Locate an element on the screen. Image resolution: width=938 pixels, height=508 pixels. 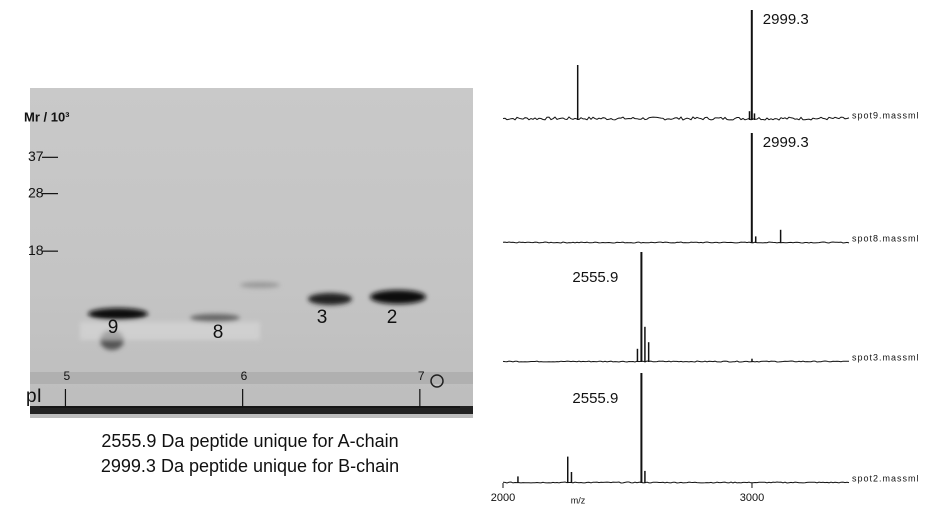
spectrum-name: spot8.massml is located at coordinates (886, 238).